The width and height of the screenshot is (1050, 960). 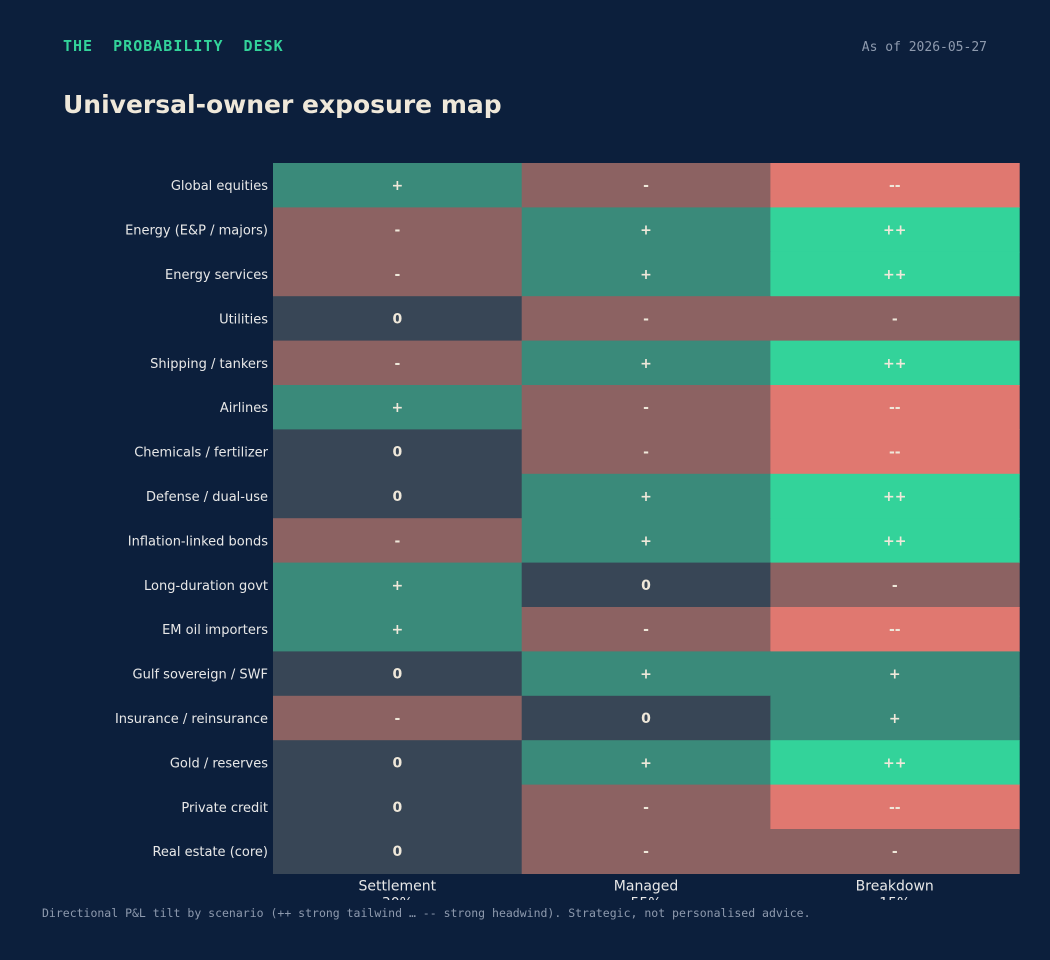 What do you see at coordinates (224, 808) in the screenshot?
I see `row-label: Private credit` at bounding box center [224, 808].